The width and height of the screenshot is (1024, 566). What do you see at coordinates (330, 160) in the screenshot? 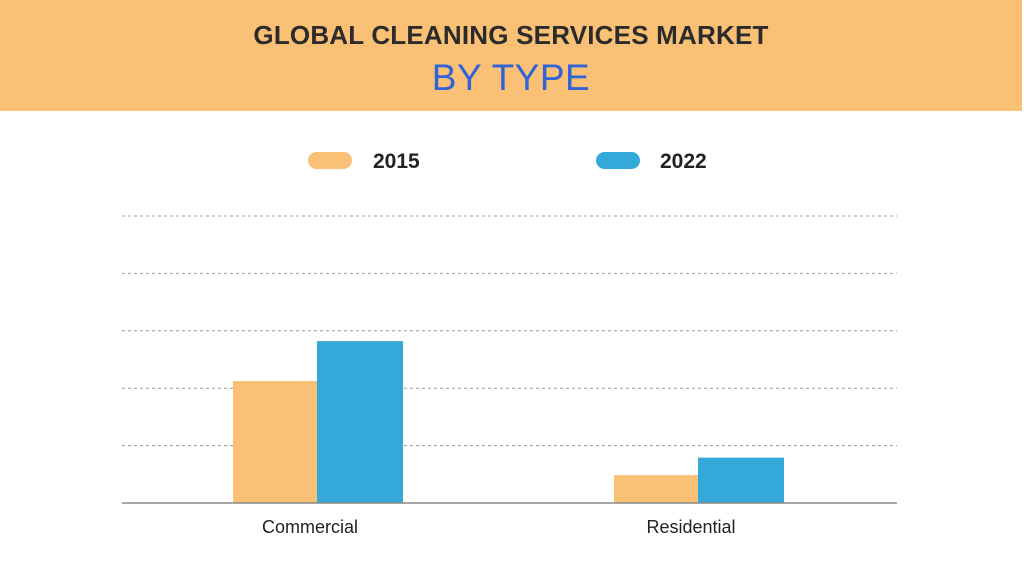
I see `legend-swatch-2015` at bounding box center [330, 160].